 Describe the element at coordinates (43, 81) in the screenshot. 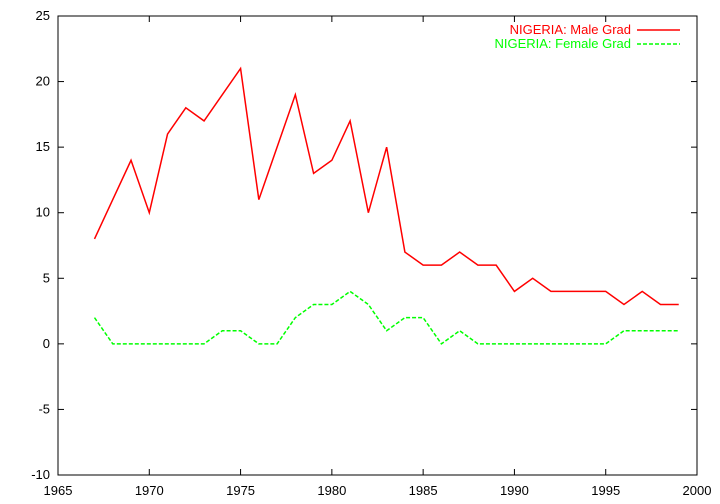

I see `y-tick-label: 20` at that location.